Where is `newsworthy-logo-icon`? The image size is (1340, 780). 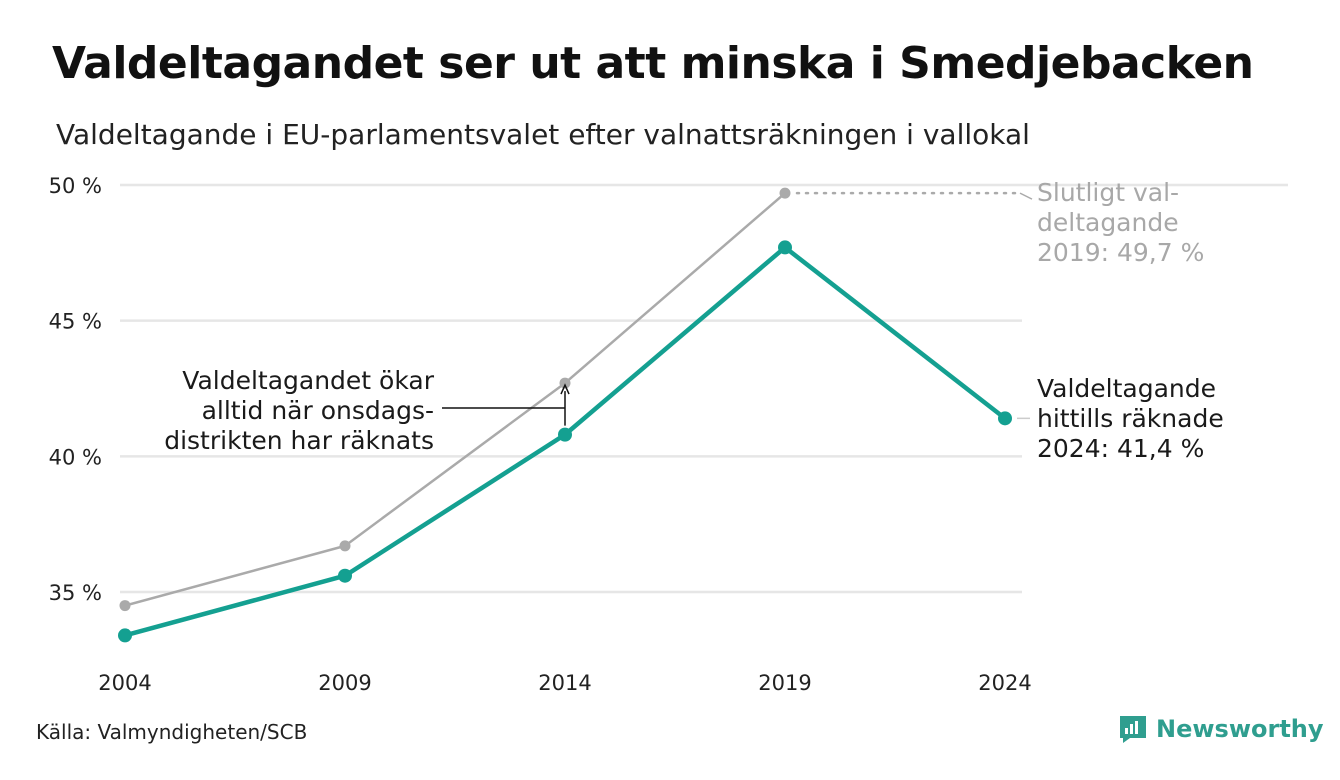 newsworthy-logo-icon is located at coordinates (1133, 729).